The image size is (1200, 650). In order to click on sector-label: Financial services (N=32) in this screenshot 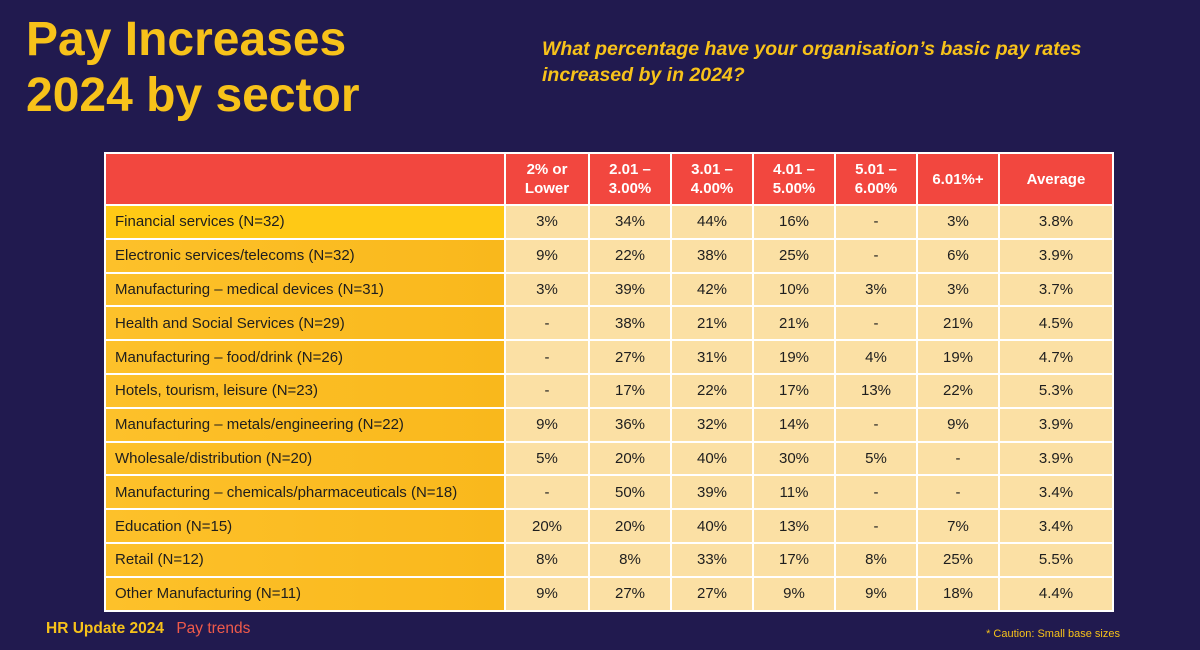, I will do `click(305, 222)`.